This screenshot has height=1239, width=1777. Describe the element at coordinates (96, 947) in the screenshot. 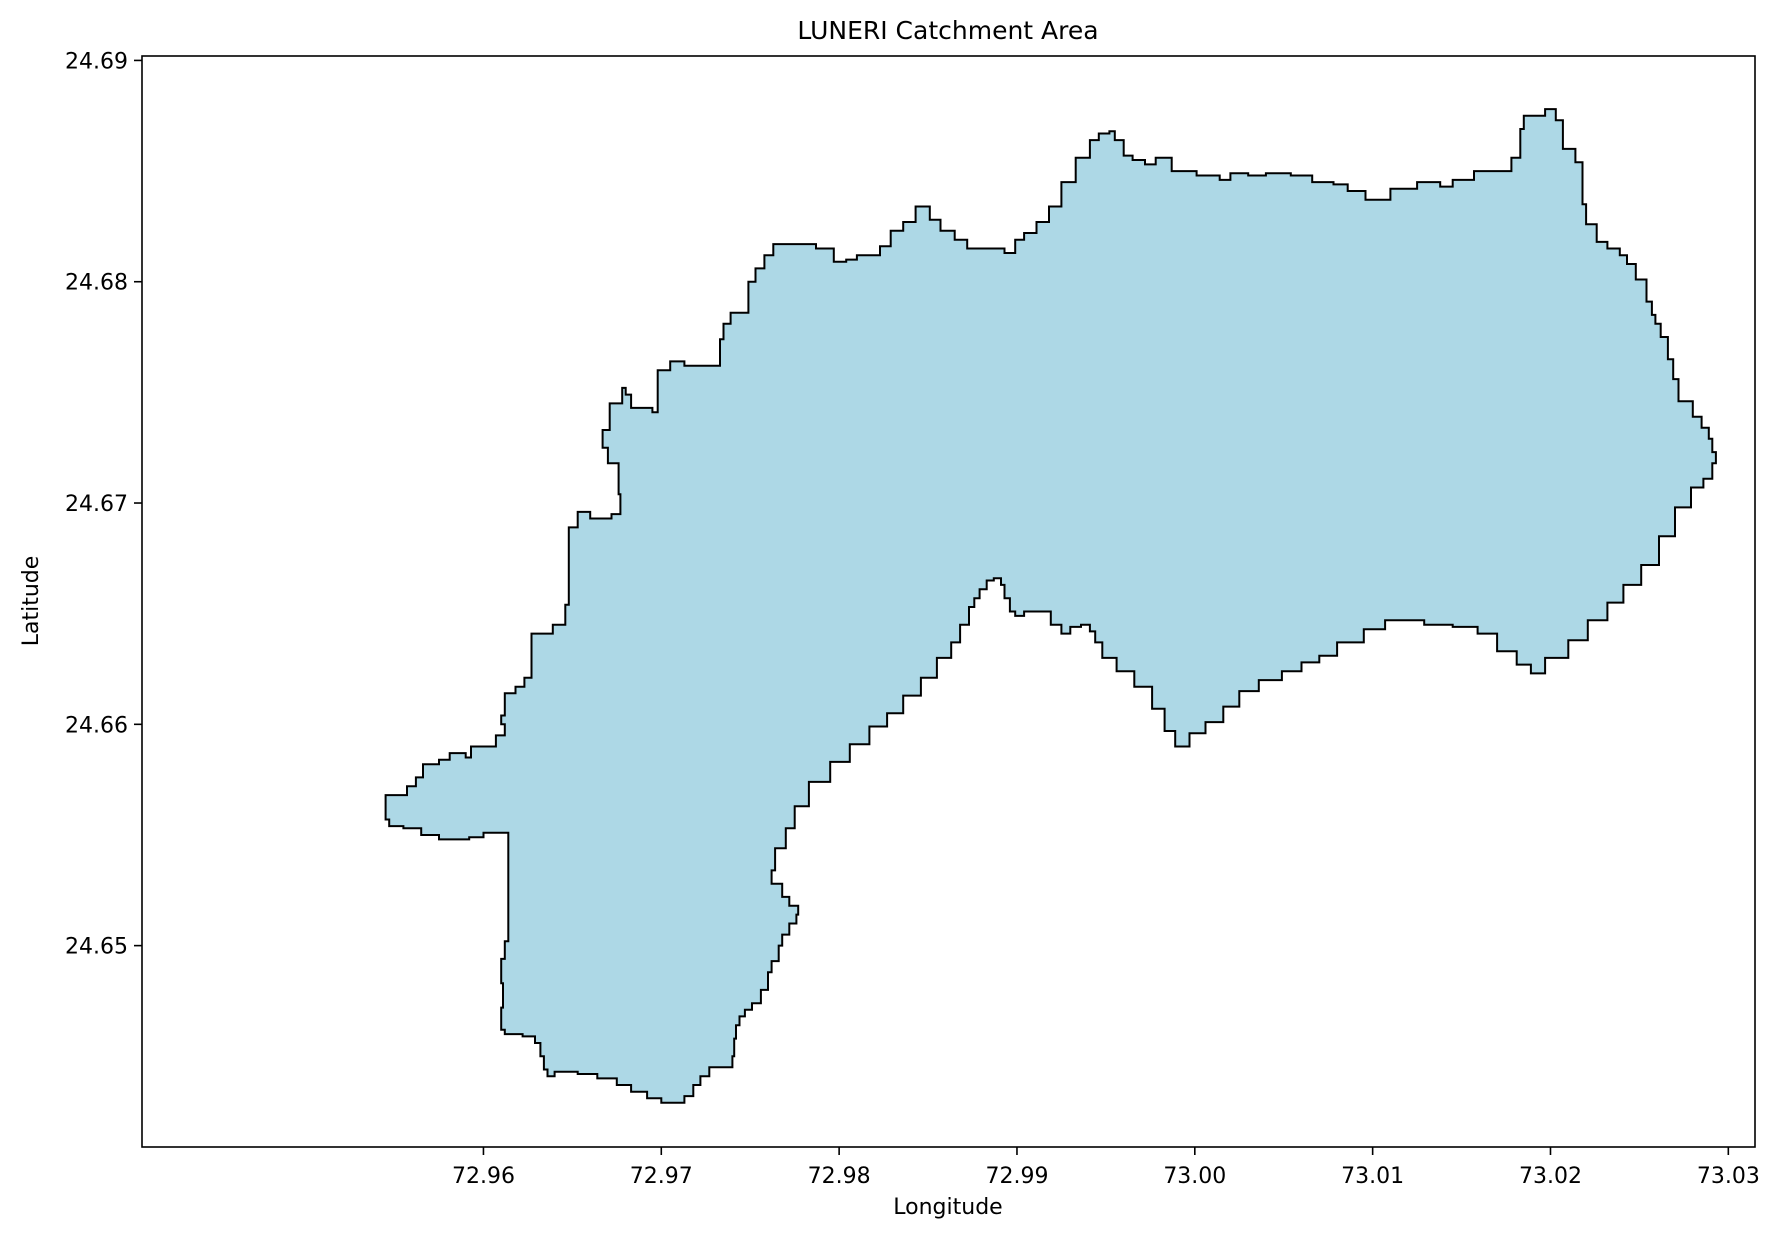

I see `y-tick-label: 24.65` at that location.